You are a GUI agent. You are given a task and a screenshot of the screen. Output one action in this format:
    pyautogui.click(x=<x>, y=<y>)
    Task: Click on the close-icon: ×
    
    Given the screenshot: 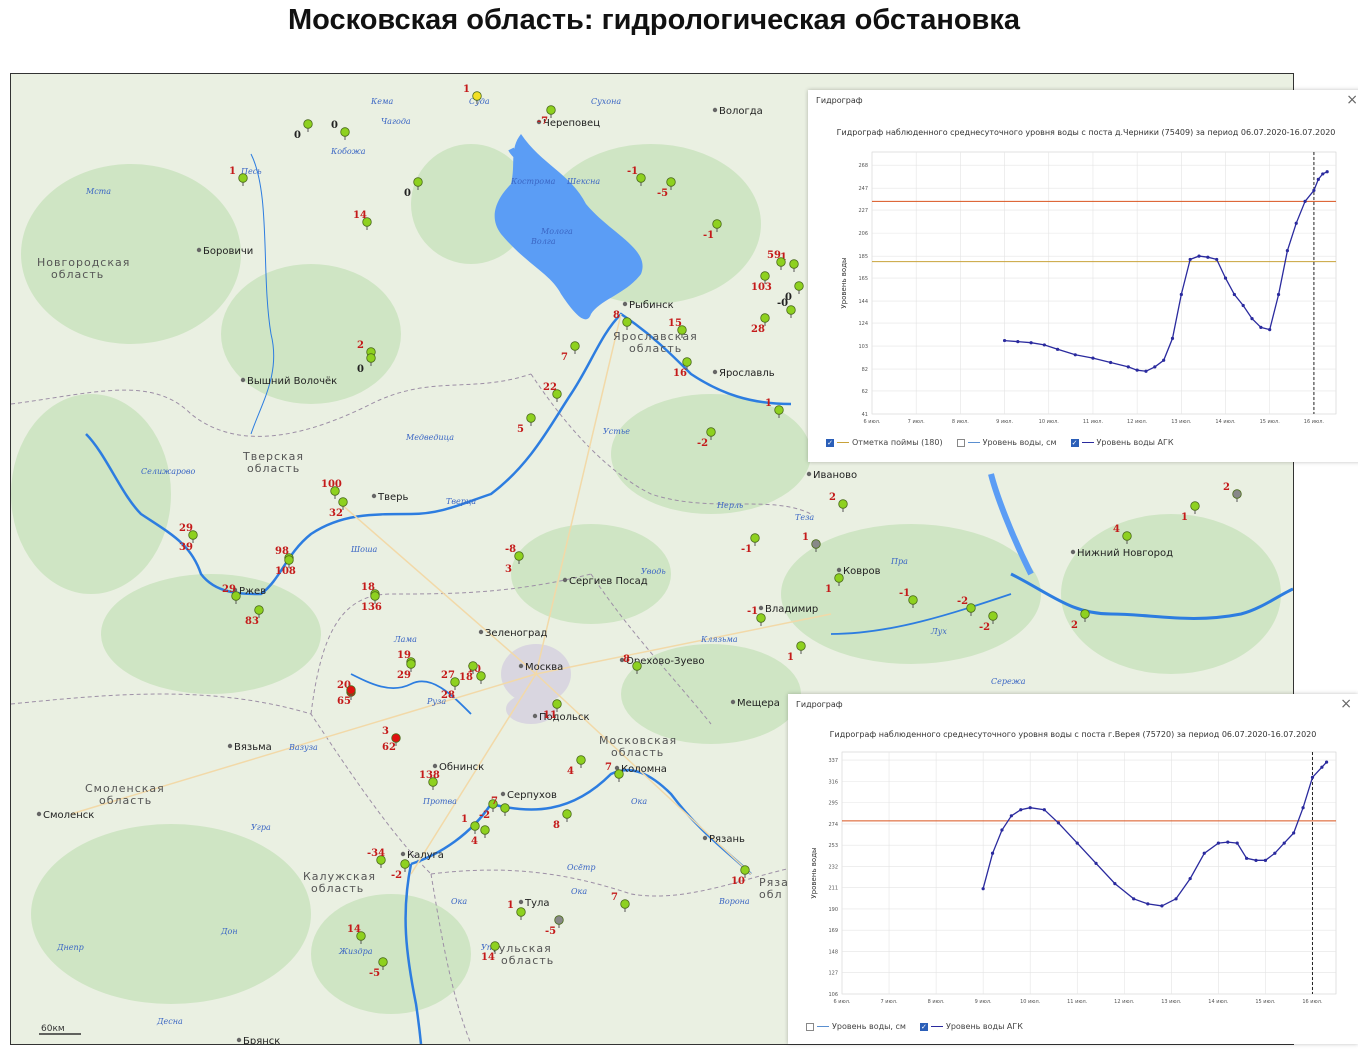 What is the action you would take?
    pyautogui.click(x=1346, y=704)
    